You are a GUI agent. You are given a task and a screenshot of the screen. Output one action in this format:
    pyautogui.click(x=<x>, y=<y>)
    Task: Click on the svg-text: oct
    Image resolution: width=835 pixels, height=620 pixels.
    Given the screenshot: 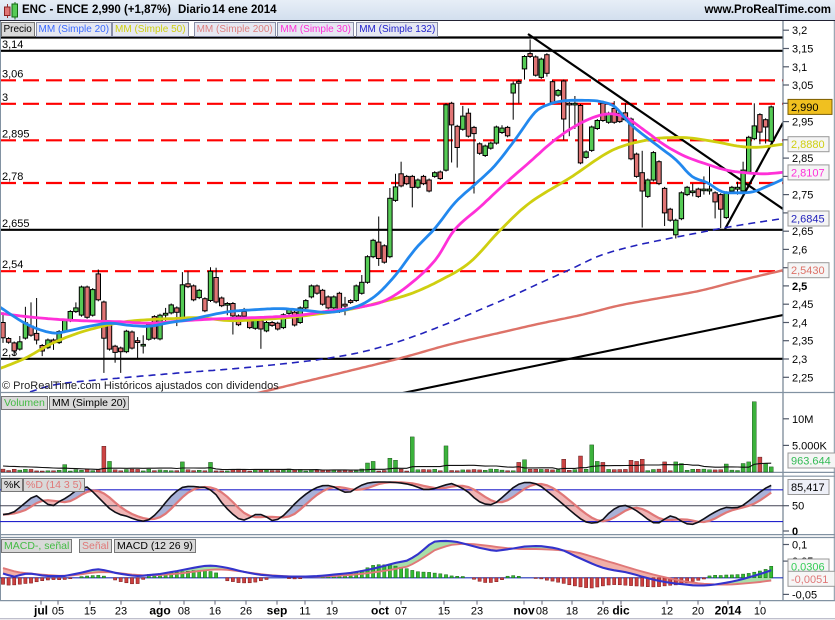 What is the action you would take?
    pyautogui.click(x=380, y=611)
    